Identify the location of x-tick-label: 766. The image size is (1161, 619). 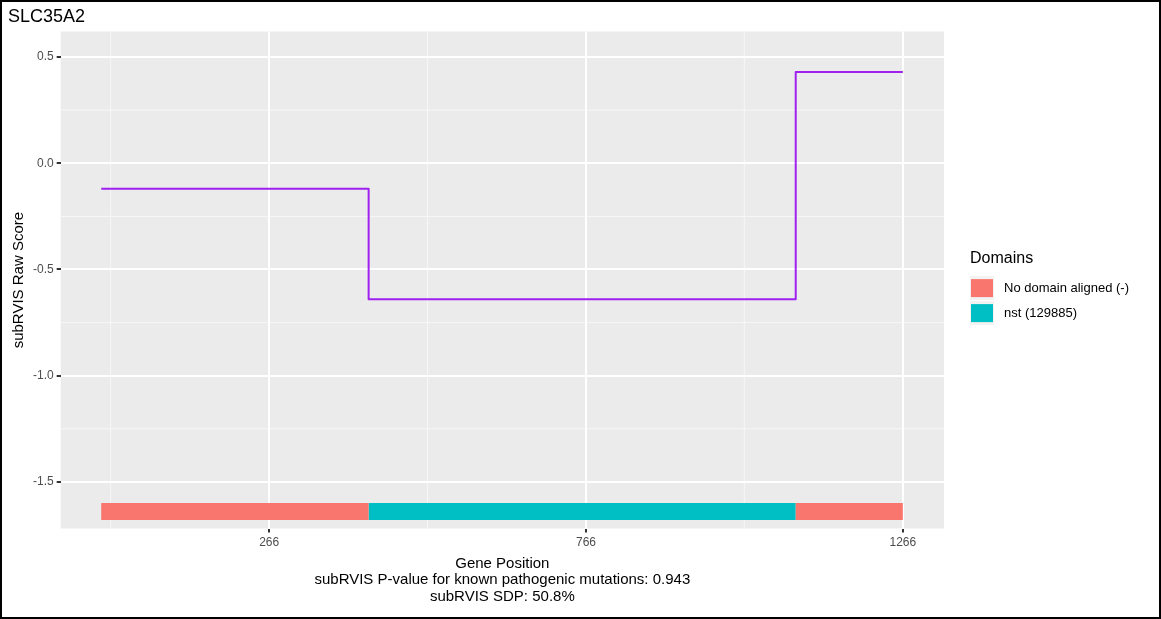
(586, 542).